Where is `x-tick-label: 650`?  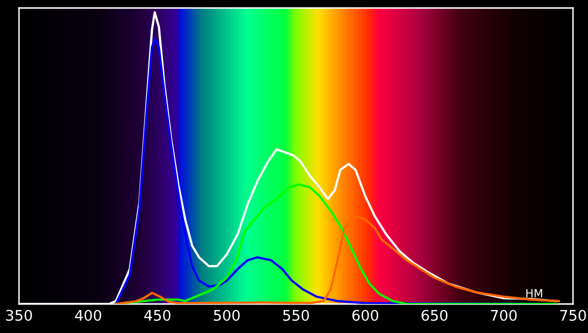 x-tick-label: 650 is located at coordinates (435, 315).